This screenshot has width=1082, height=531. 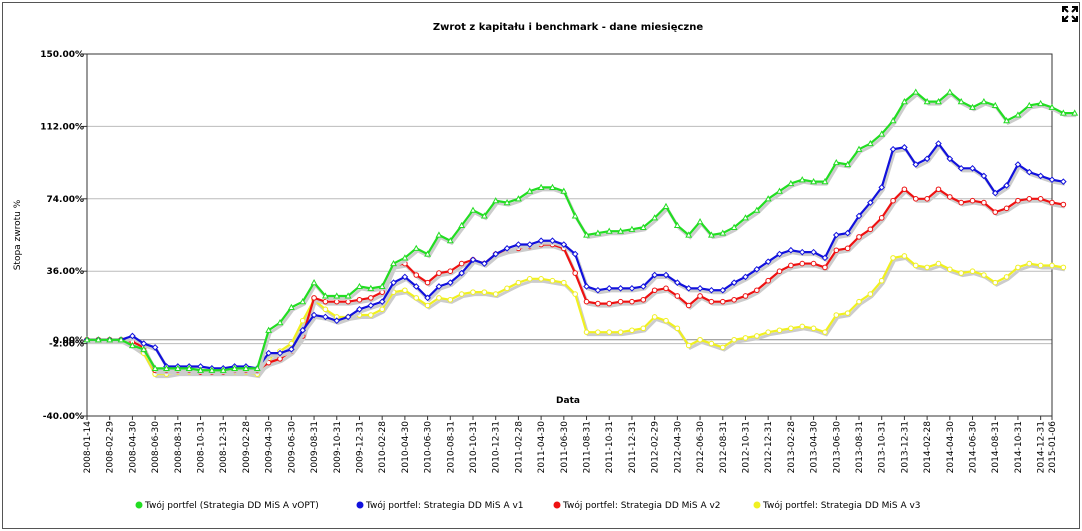 What do you see at coordinates (227, 505) in the screenshot?
I see `legend-item: Twój portfel (Strategia DD MiS A vOPT)` at bounding box center [227, 505].